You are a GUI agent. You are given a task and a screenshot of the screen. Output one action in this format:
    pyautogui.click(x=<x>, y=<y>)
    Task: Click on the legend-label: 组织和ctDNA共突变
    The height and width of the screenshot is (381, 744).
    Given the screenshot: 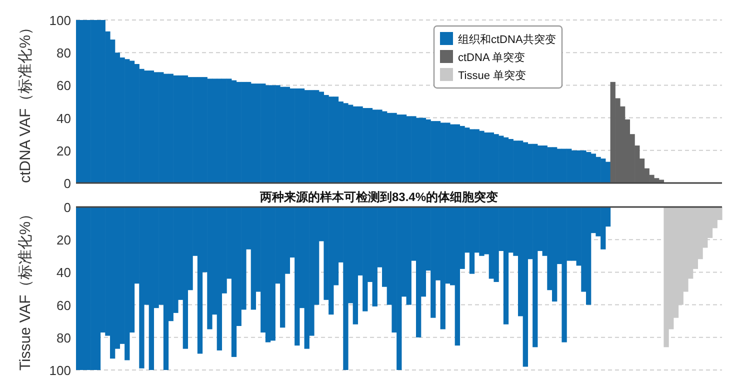 What is the action you would take?
    pyautogui.click(x=507, y=39)
    